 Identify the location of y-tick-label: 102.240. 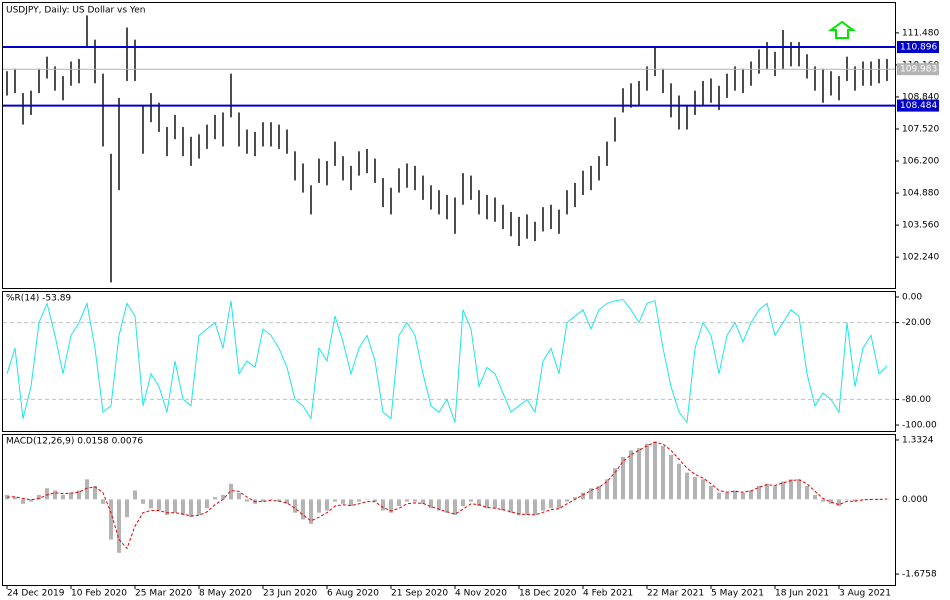
(920, 258).